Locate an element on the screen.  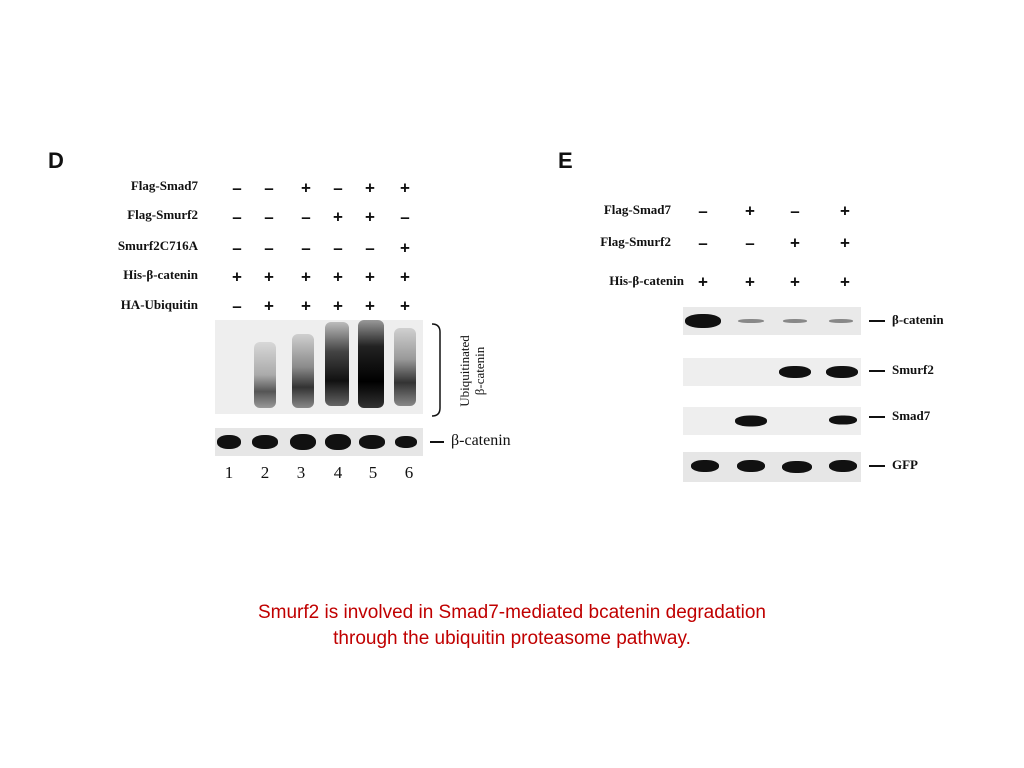
ubiquitinated-beta-catenin-label: Ubiquitinated β-catenin is located at coordinates (472, 371).